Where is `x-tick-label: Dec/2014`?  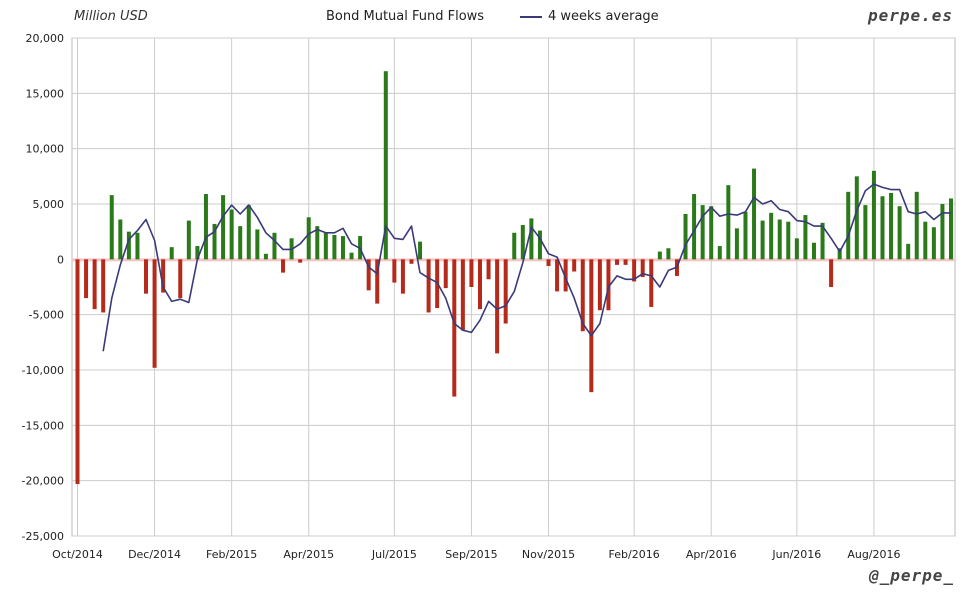
x-tick-label: Dec/2014 is located at coordinates (154, 554).